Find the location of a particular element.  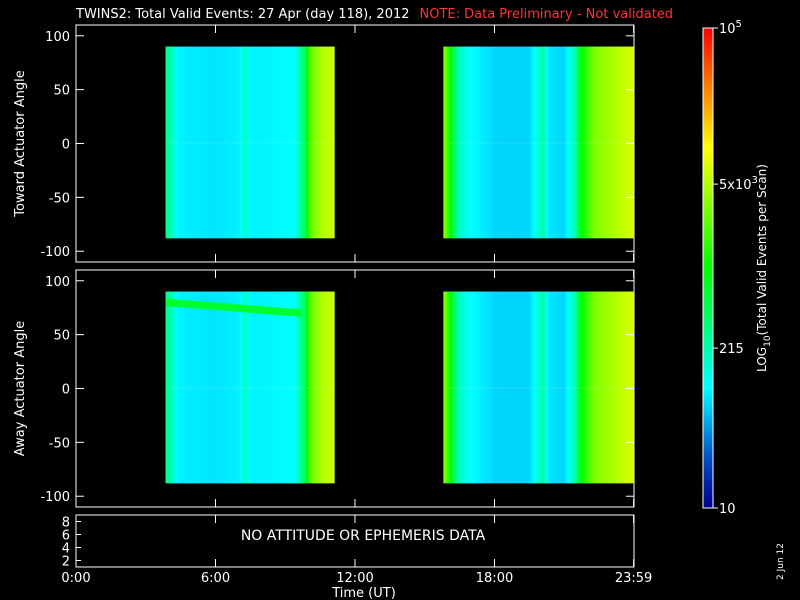

zero-angle-streak is located at coordinates (250, 388).